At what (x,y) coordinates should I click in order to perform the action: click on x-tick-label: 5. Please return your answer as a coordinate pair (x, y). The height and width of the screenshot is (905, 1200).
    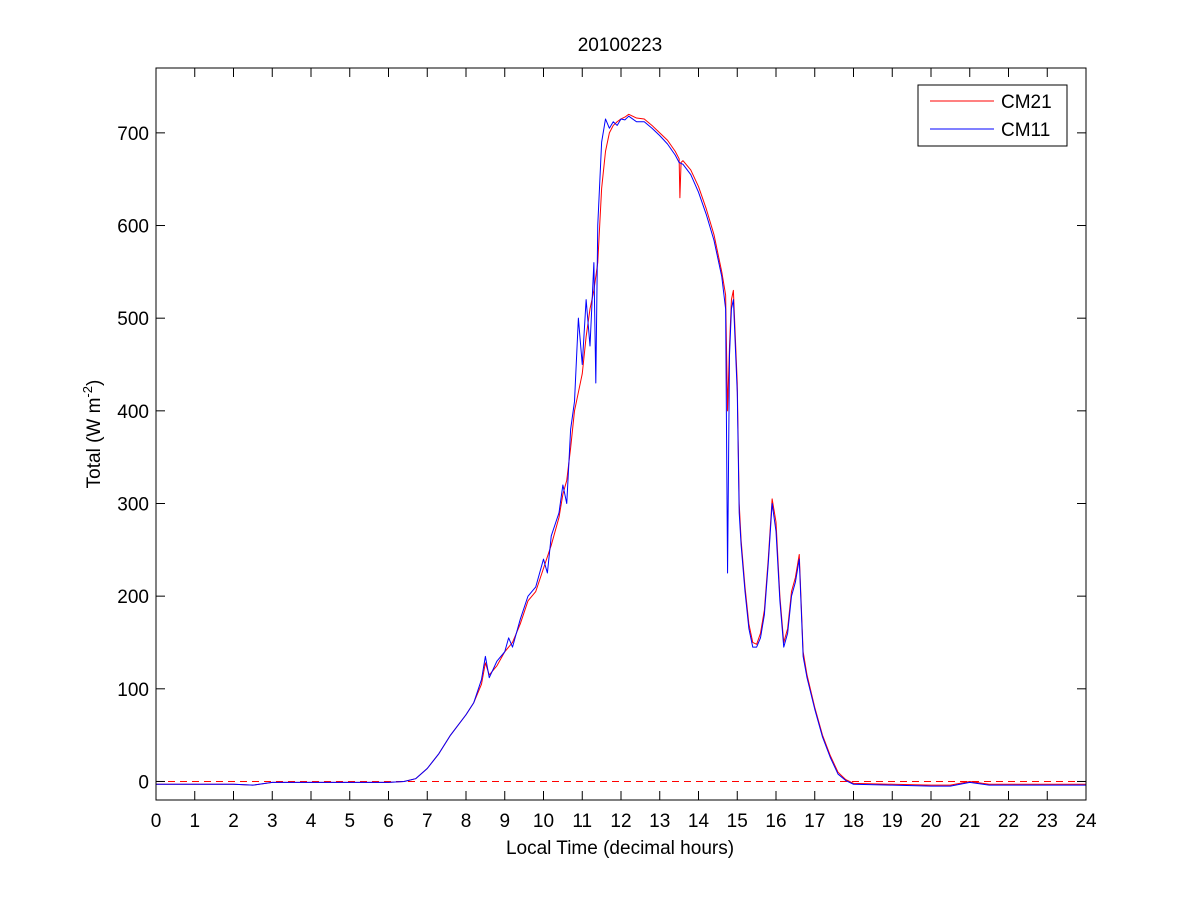
    Looking at the image, I should click on (349, 821).